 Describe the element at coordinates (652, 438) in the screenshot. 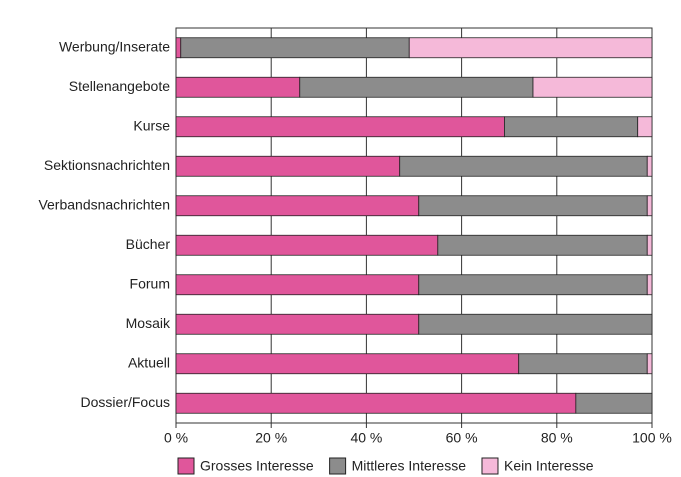

I see `x-tick-label: 100 %` at that location.